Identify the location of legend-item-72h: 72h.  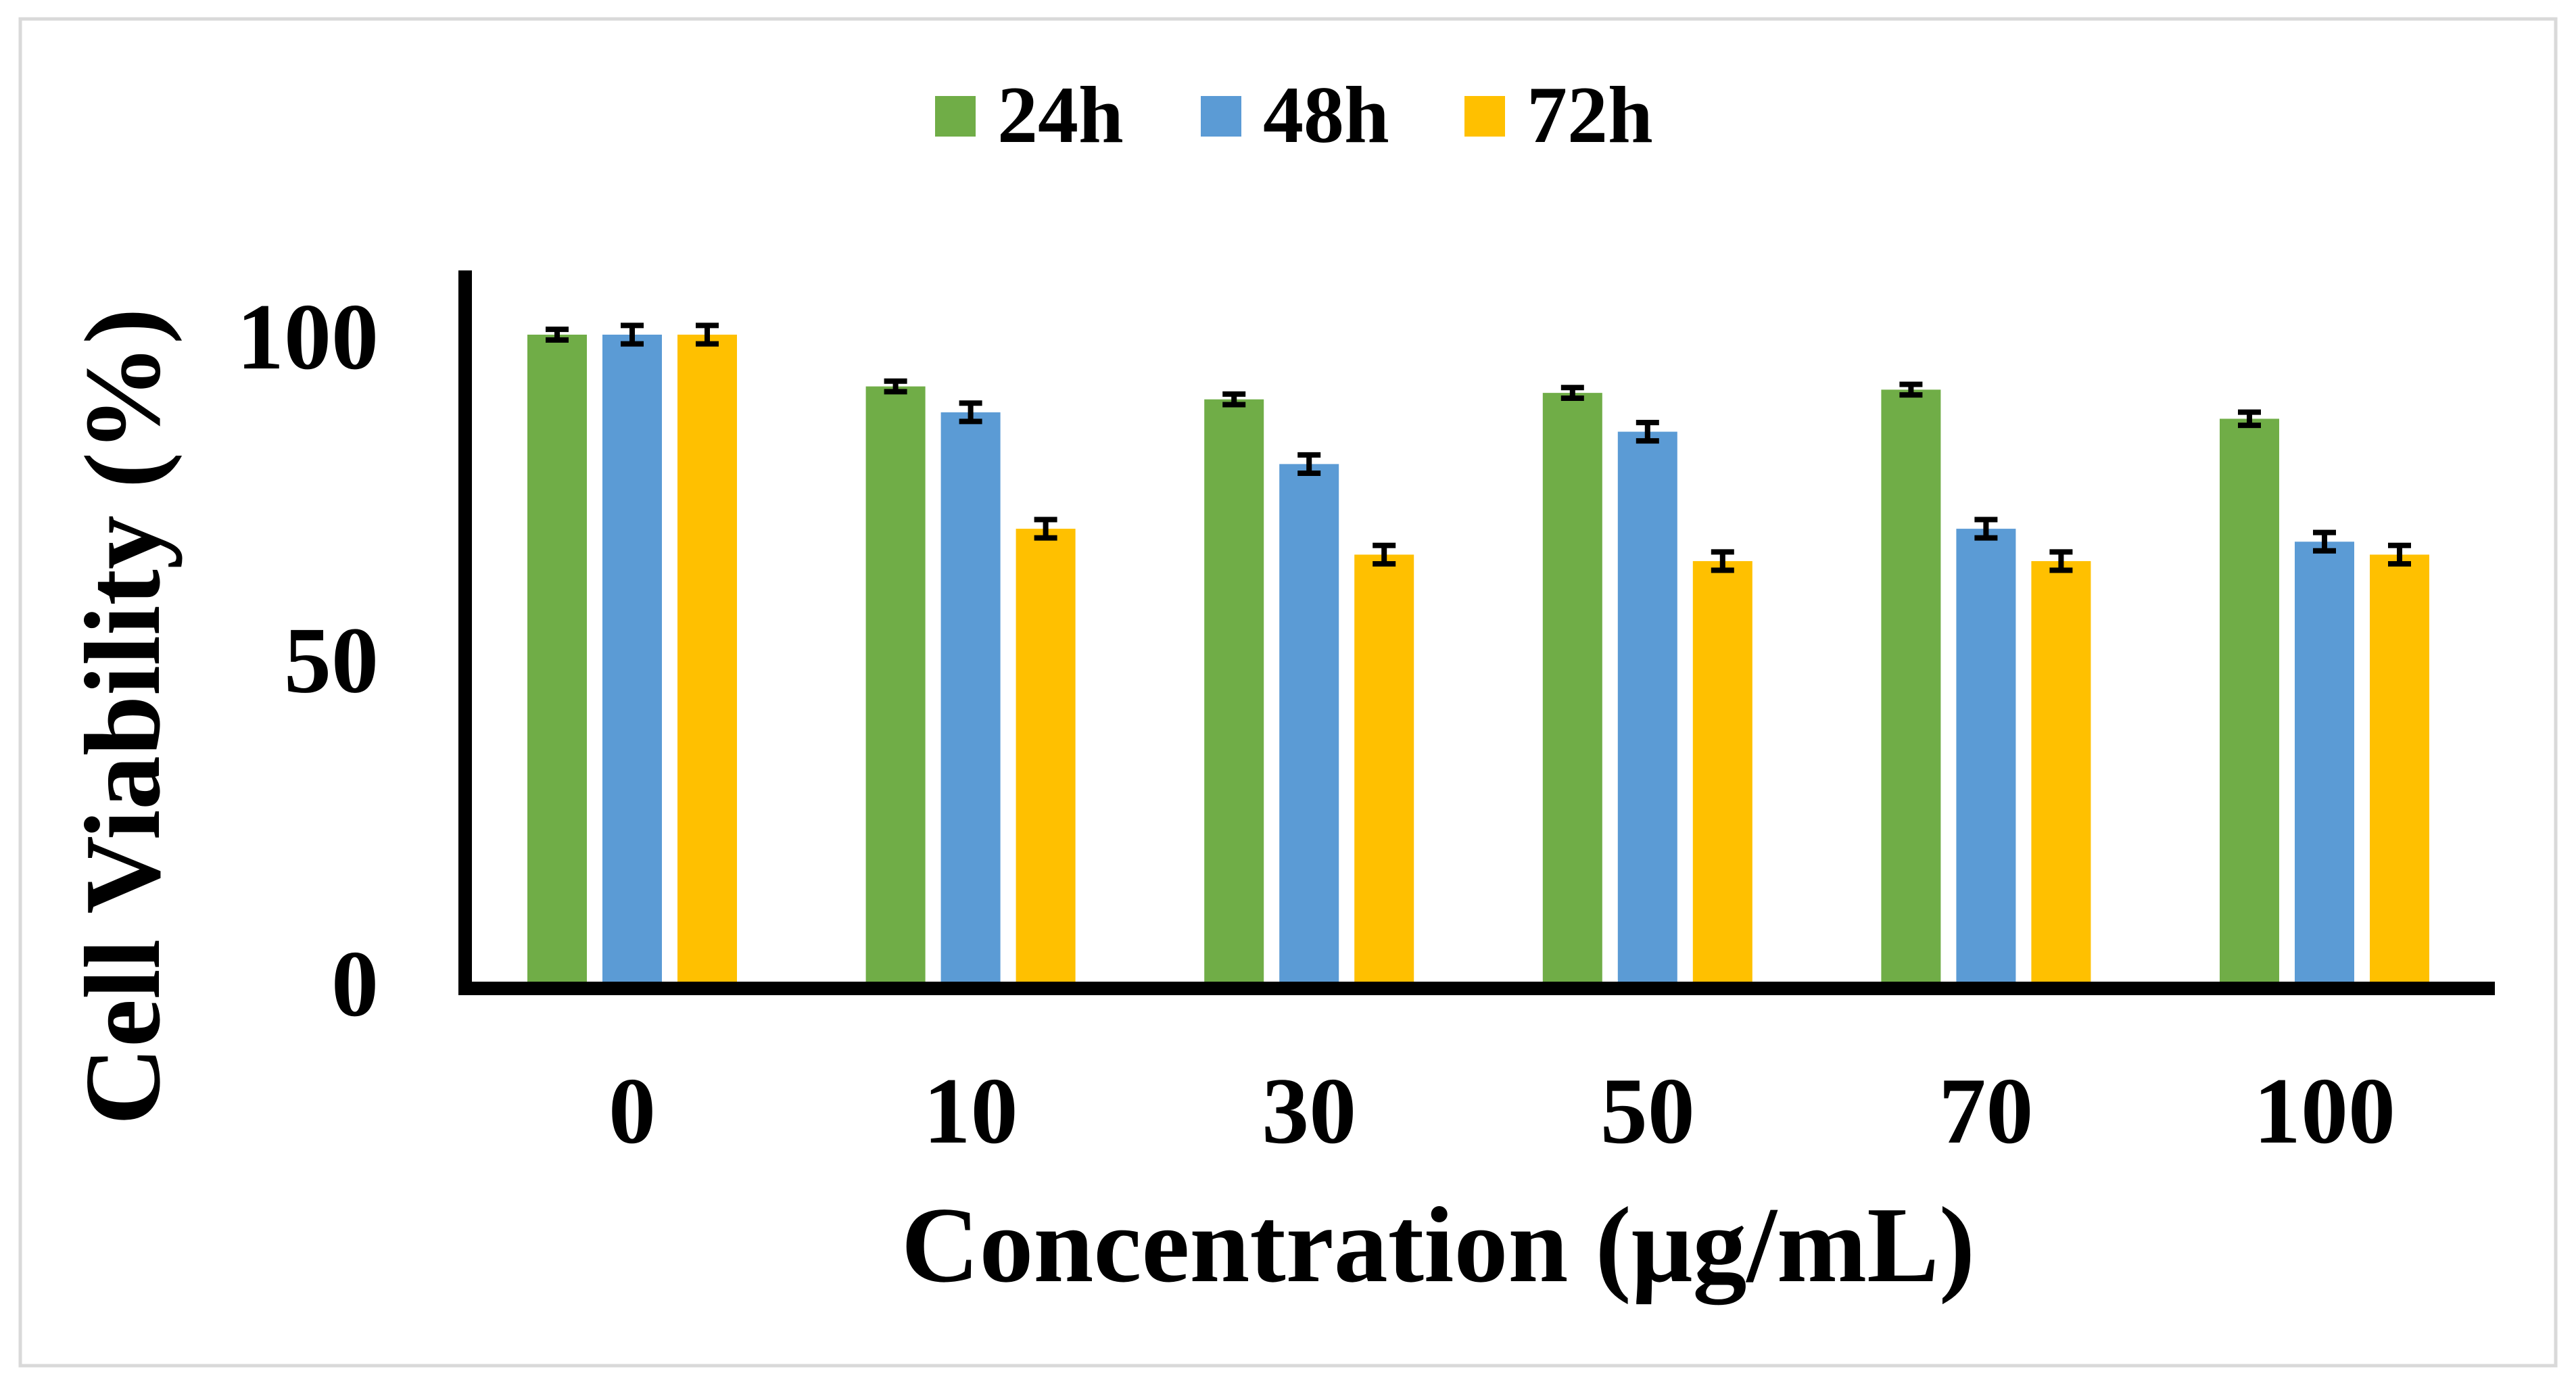
(1558, 115).